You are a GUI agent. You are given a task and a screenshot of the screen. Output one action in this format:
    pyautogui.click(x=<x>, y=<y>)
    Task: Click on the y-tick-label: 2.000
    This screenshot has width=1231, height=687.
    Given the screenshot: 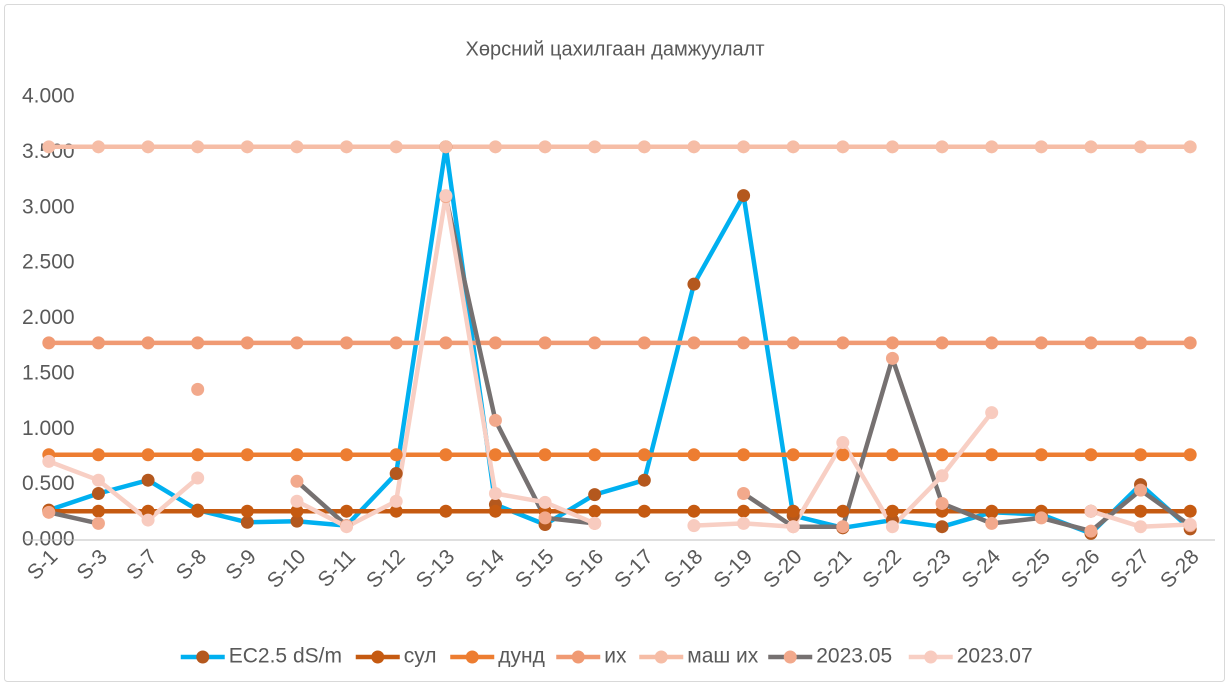 What is the action you would take?
    pyautogui.click(x=48, y=317)
    